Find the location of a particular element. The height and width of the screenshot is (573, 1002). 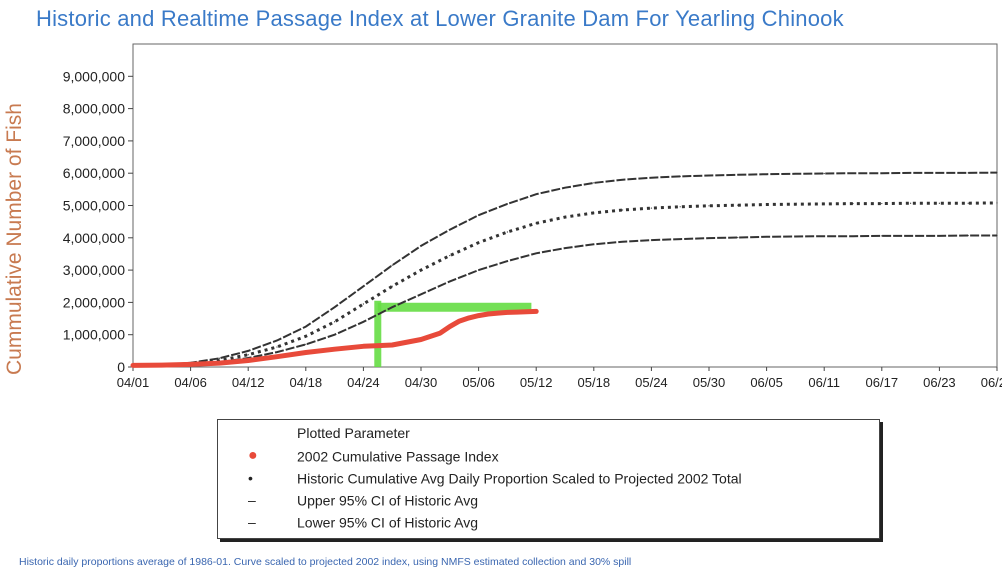

x-tick-label: 05/24 is located at coordinates (651, 382).